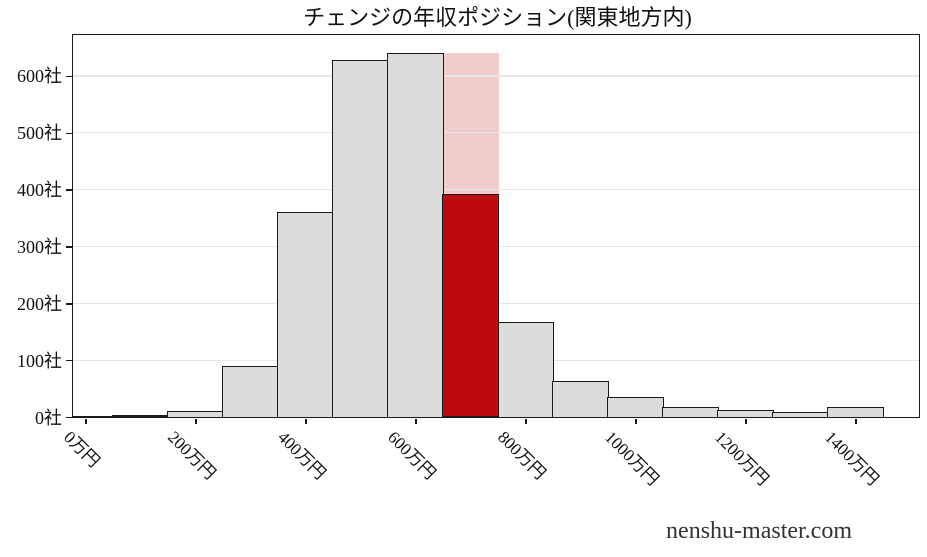 The image size is (927, 557). I want to click on y-axis-tick-label: 100社, so click(39, 360).